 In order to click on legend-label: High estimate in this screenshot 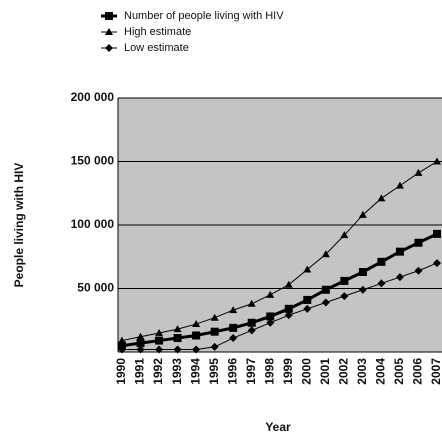, I will do `click(157, 32)`.